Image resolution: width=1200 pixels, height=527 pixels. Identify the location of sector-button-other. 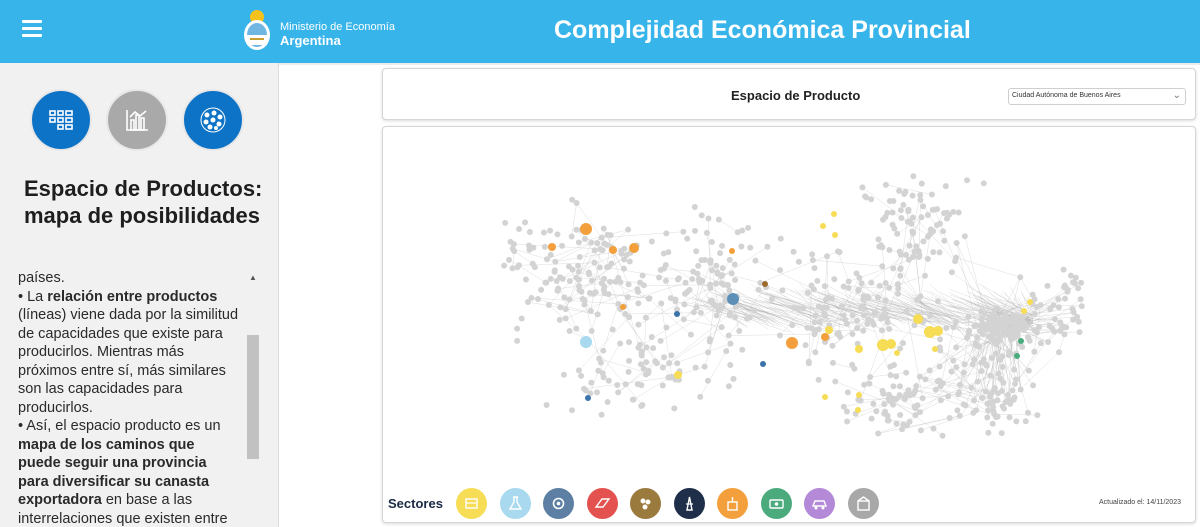
(863, 503).